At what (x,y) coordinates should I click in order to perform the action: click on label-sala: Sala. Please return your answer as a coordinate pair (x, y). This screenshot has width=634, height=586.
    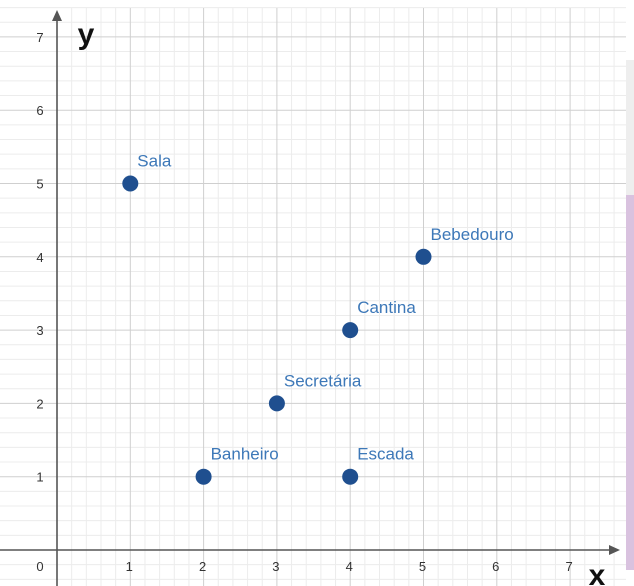
    Looking at the image, I should click on (154, 161).